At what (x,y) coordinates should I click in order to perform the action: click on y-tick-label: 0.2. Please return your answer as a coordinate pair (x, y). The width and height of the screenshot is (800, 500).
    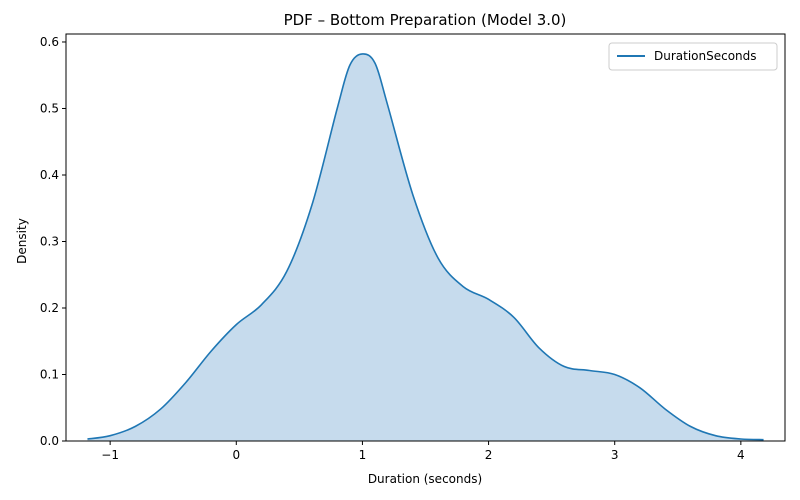
    Looking at the image, I should click on (49, 308).